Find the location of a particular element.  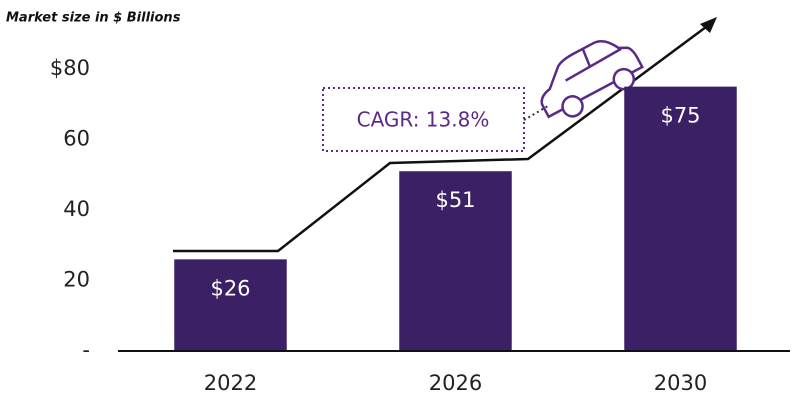

y-tick-label: - is located at coordinates (86, 350).